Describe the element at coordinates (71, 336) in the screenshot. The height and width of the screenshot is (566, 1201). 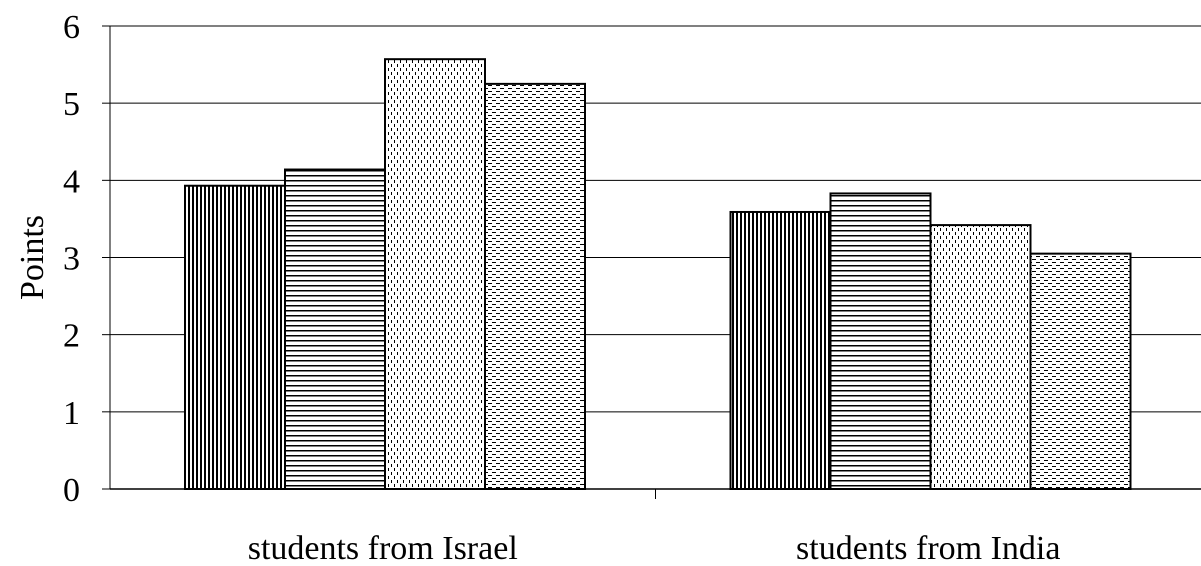
I see `y-tick-label: 2` at that location.